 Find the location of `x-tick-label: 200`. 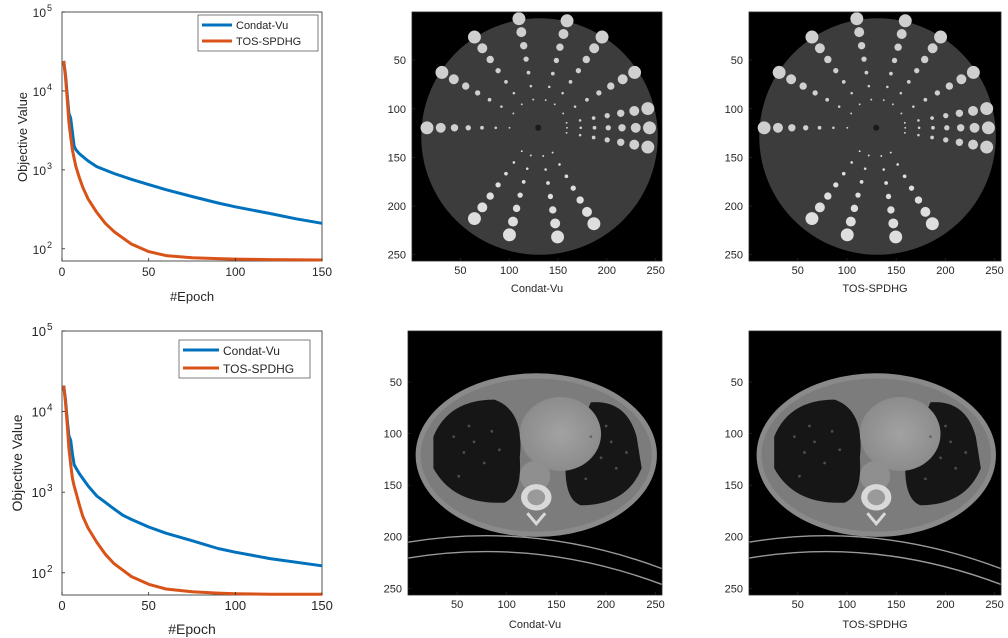

x-tick-label: 200 is located at coordinates (607, 271).